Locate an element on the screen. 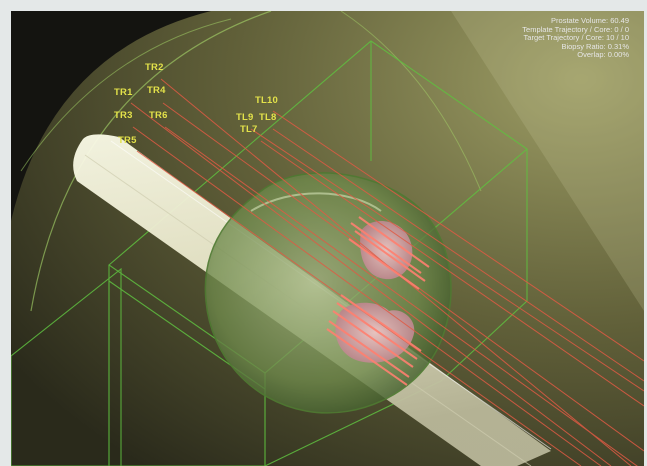 The height and width of the screenshot is (466, 647). label-tl9: TL9 is located at coordinates (245, 117).